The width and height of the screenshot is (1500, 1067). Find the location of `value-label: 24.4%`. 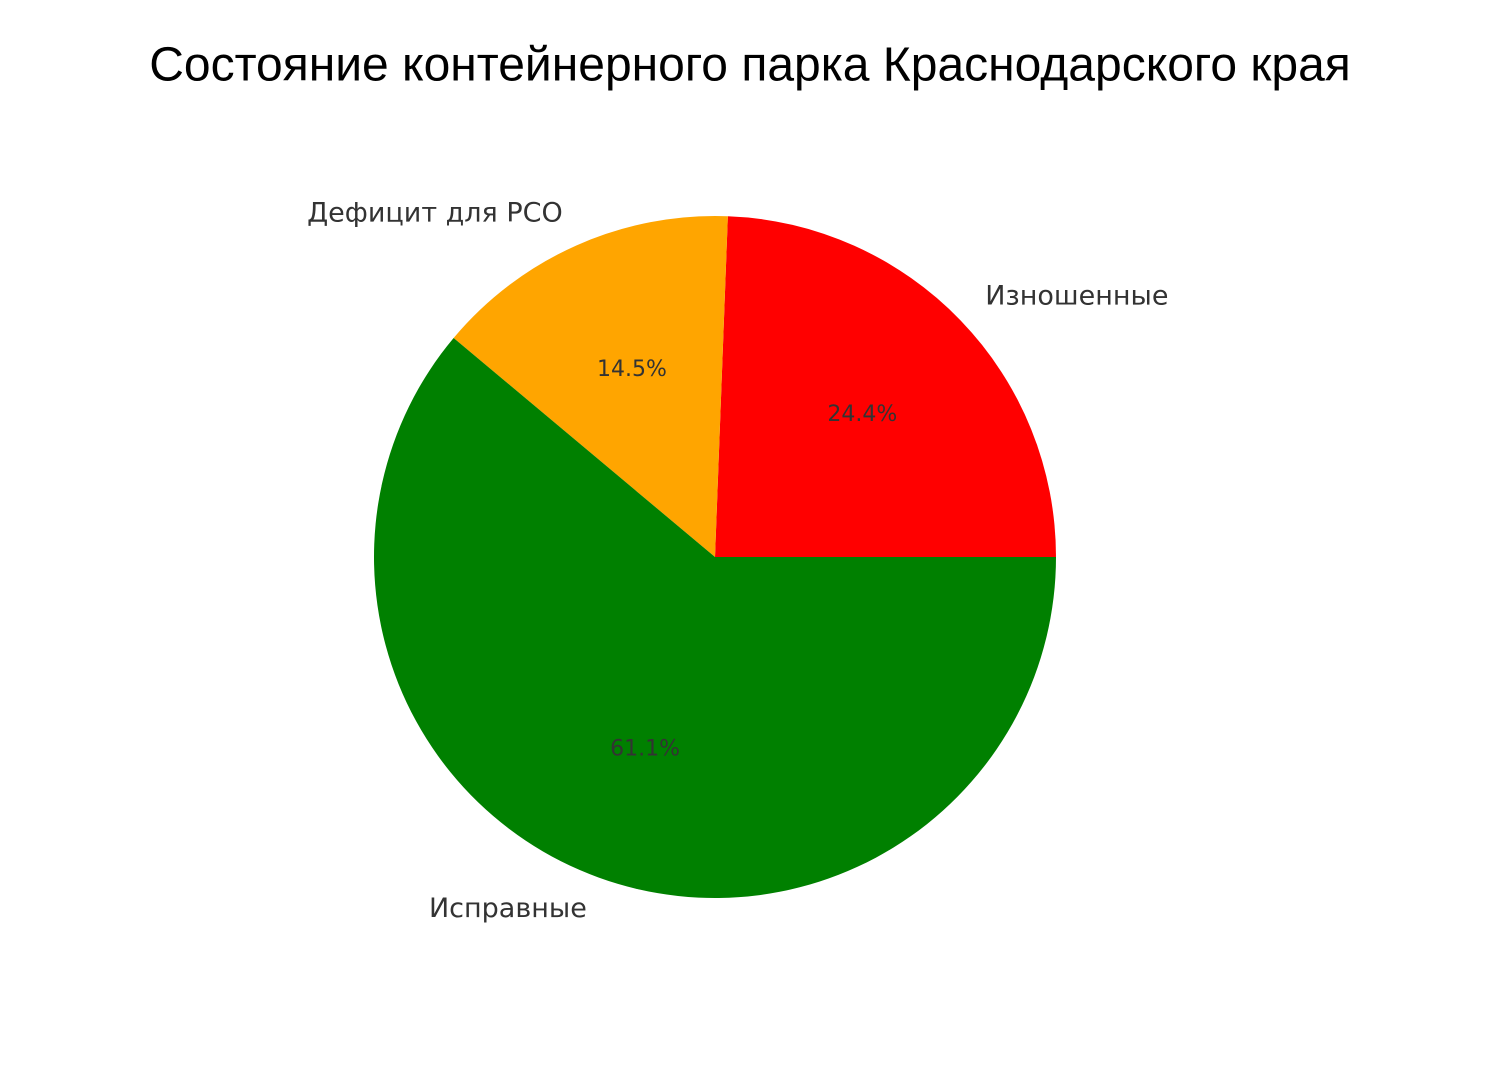

value-label: 24.4% is located at coordinates (862, 414).